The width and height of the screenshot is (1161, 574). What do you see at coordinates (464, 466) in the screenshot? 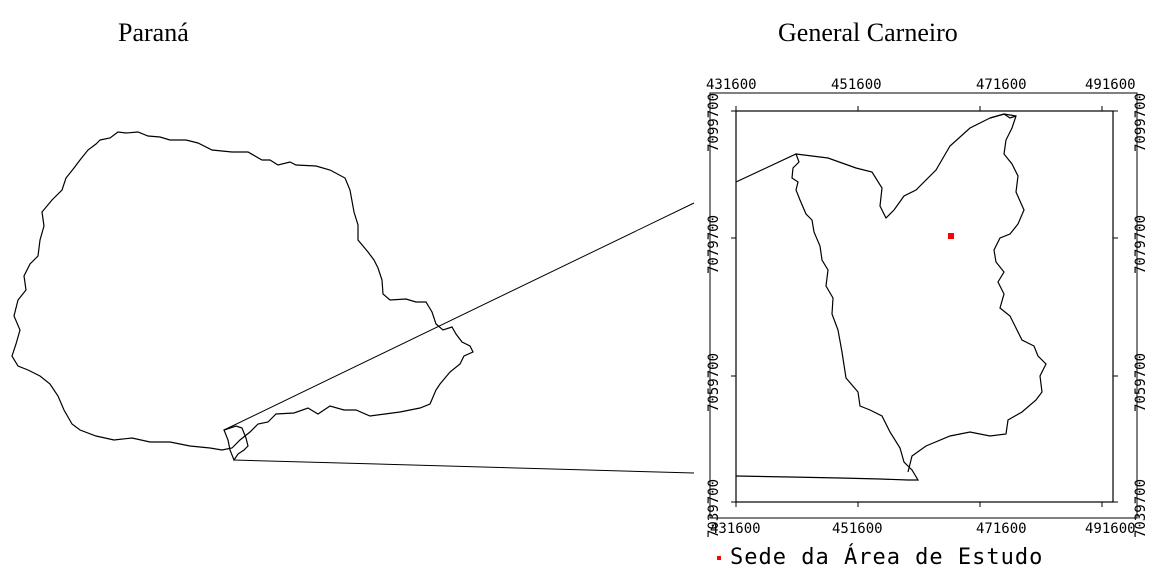
I see `connector-line-bottom` at bounding box center [464, 466].